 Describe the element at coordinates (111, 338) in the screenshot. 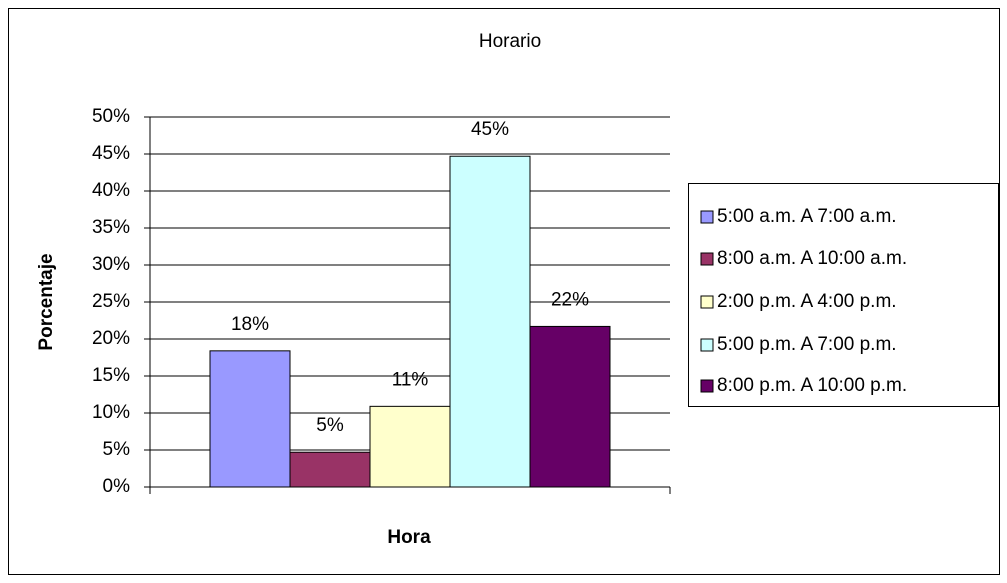

I see `y-tick-label: 20%` at that location.